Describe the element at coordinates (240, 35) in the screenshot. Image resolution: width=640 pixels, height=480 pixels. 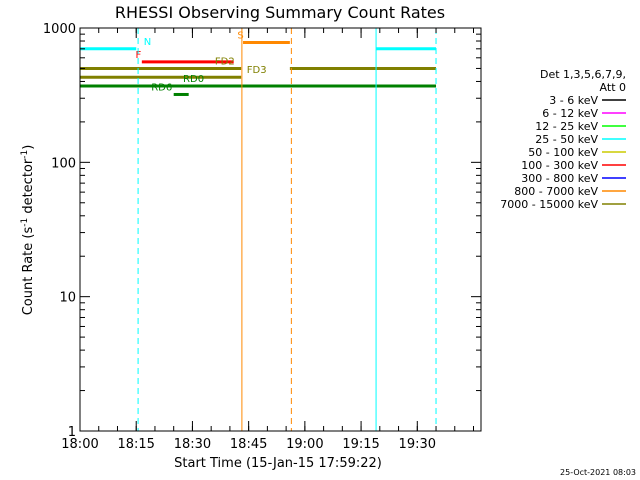
I see `flag-label-s: S` at that location.